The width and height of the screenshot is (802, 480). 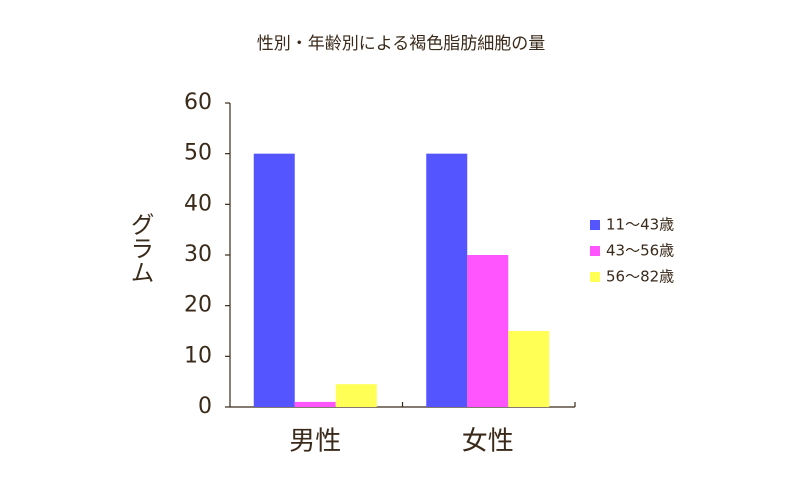 What do you see at coordinates (205, 406) in the screenshot?
I see `y-tick-label: 0` at bounding box center [205, 406].